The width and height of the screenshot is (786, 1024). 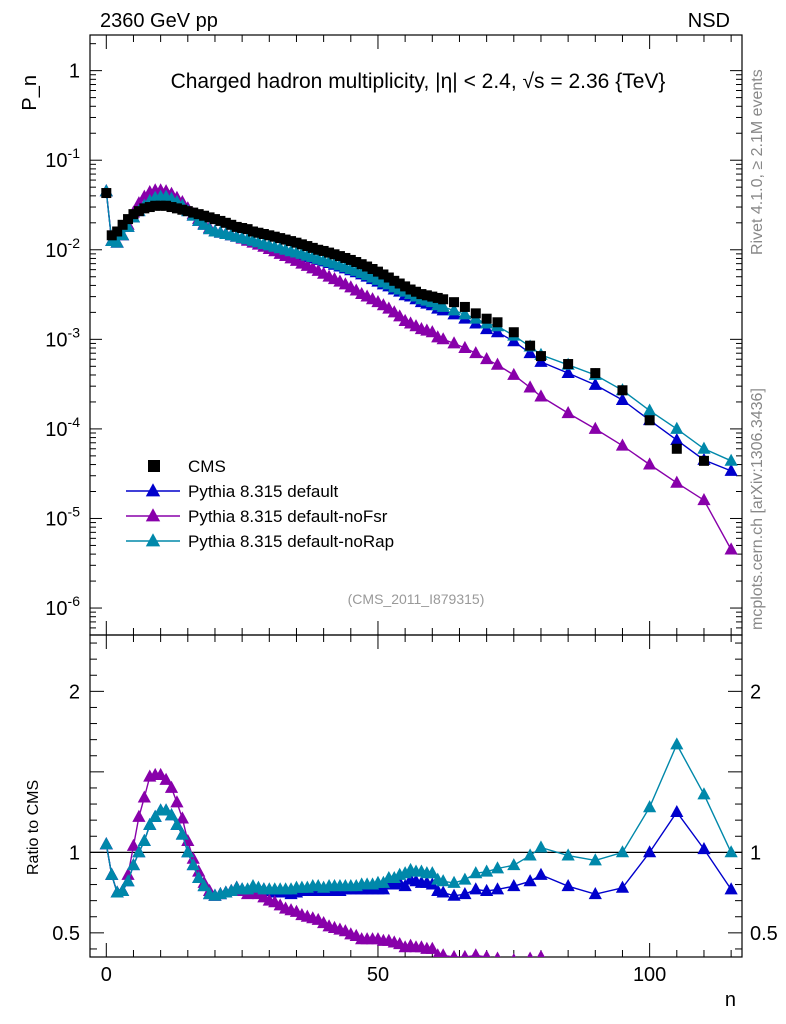 What do you see at coordinates (153, 490) in the screenshot?
I see `legend-marker-default` at bounding box center [153, 490].